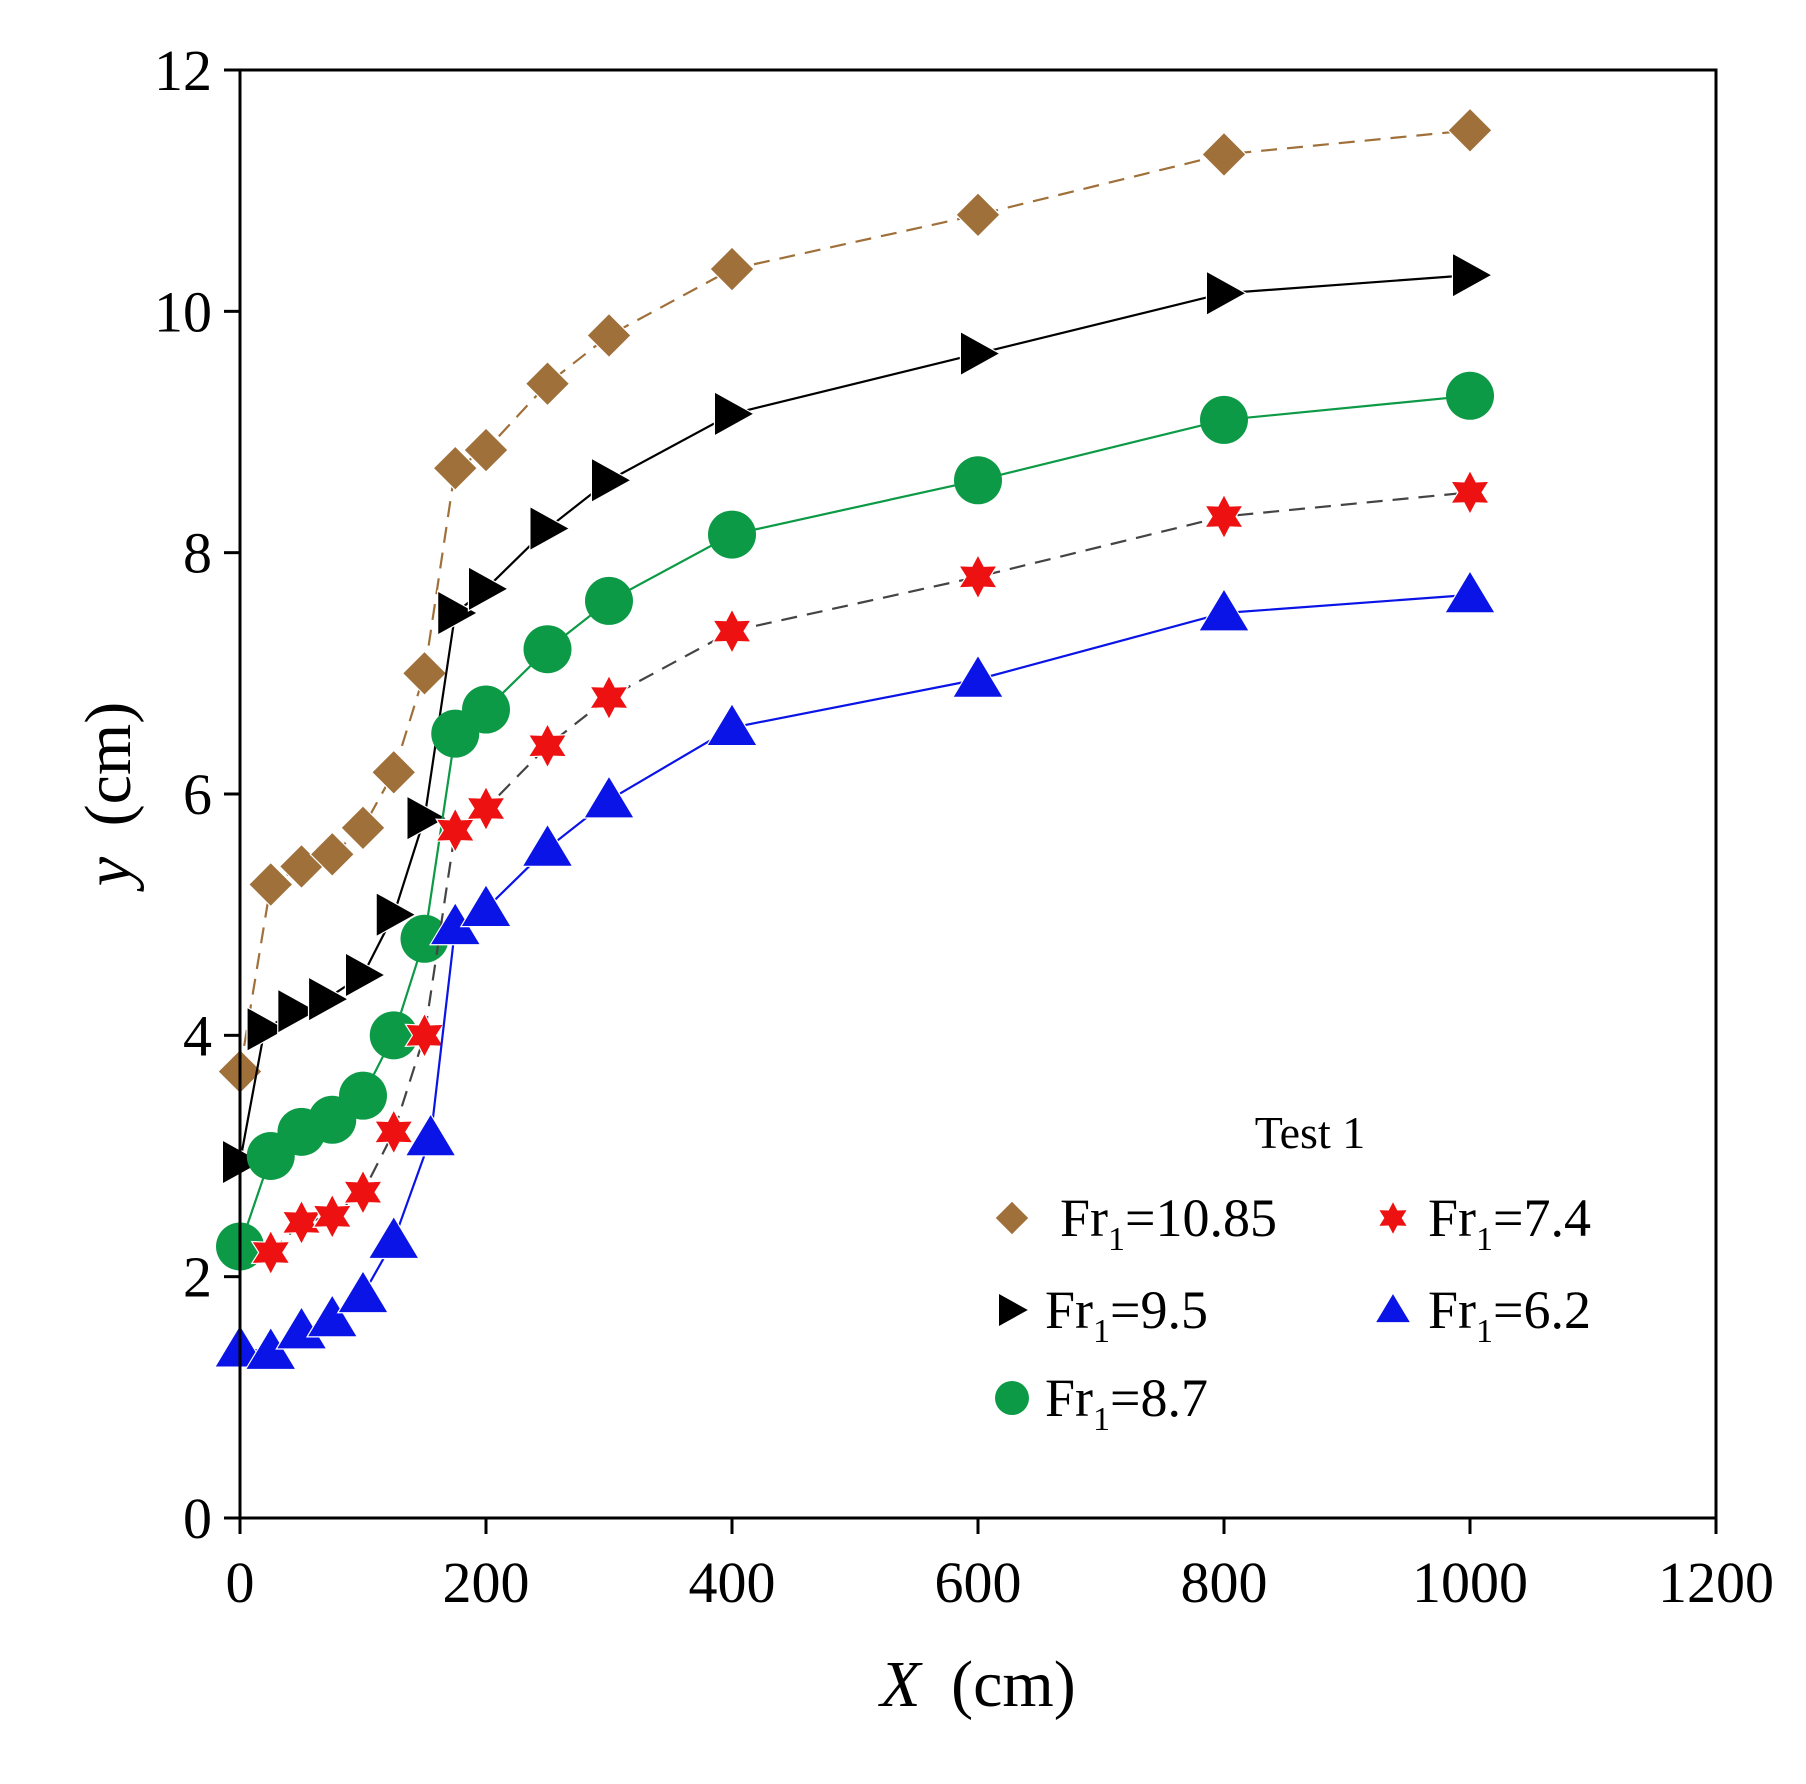  What do you see at coordinates (1716, 1582) in the screenshot?
I see `x-tick-label: 1200` at bounding box center [1716, 1582].